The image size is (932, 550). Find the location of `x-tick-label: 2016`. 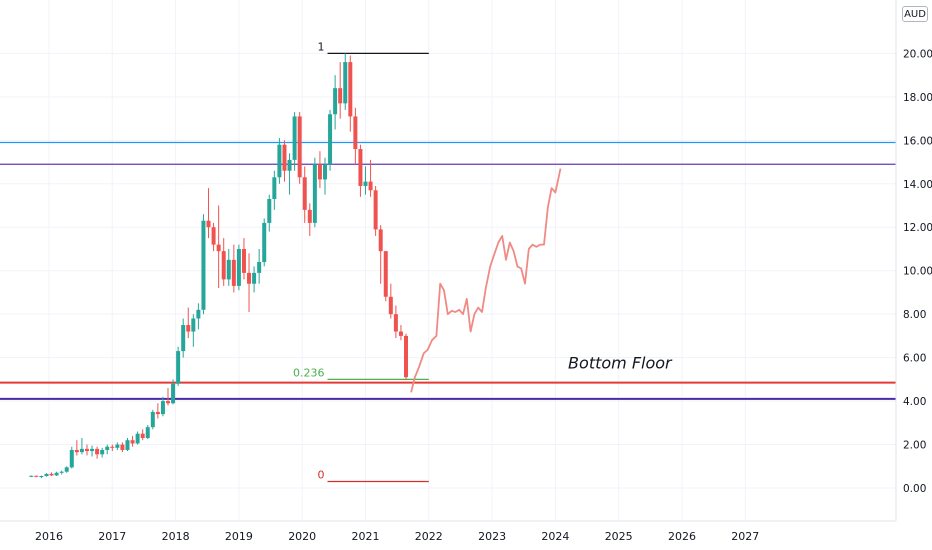

x-tick-label: 2016 is located at coordinates (49, 536).